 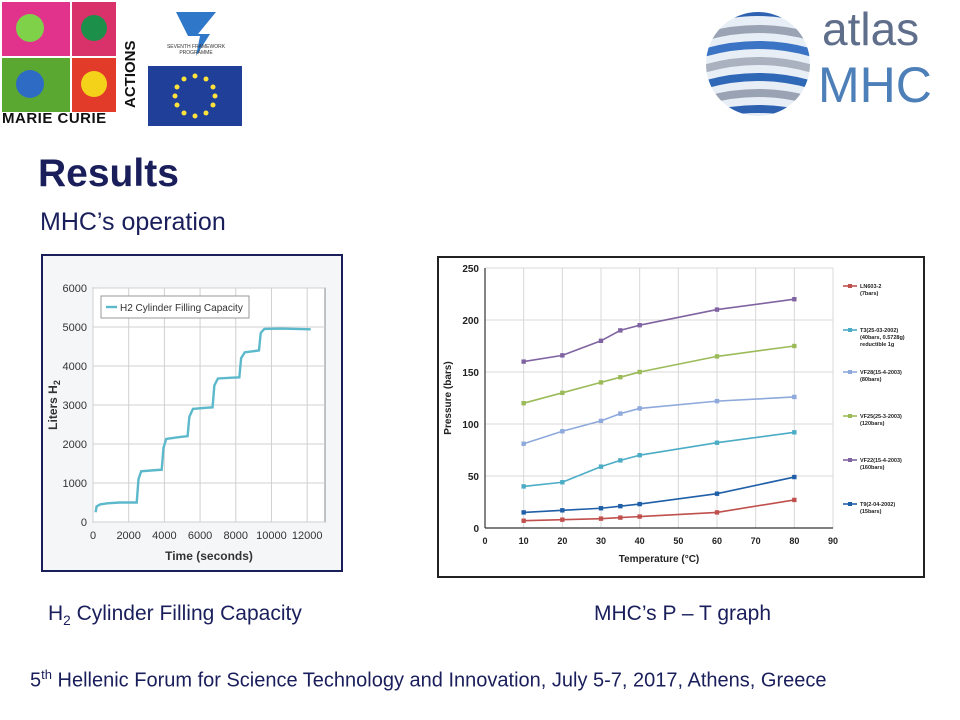 What do you see at coordinates (186, 613) in the screenshot?
I see `caption1-rest: Cylinder Filling Capacity` at bounding box center [186, 613].